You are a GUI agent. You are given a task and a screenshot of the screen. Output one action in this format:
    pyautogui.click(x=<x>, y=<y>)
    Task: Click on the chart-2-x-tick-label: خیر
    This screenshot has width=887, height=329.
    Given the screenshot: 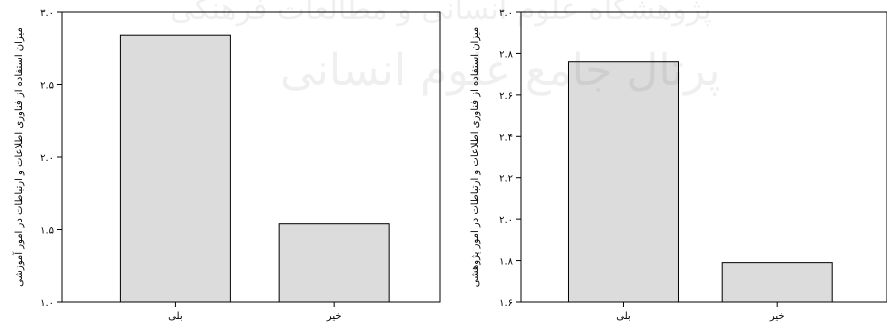 What is the action you would take?
    pyautogui.click(x=777, y=316)
    